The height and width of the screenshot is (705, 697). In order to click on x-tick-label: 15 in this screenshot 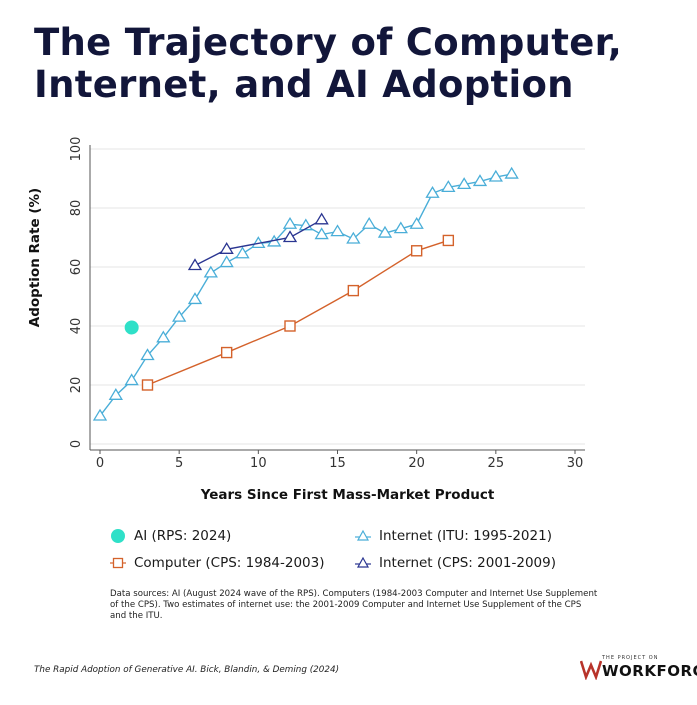, I will do `click(337, 463)`.